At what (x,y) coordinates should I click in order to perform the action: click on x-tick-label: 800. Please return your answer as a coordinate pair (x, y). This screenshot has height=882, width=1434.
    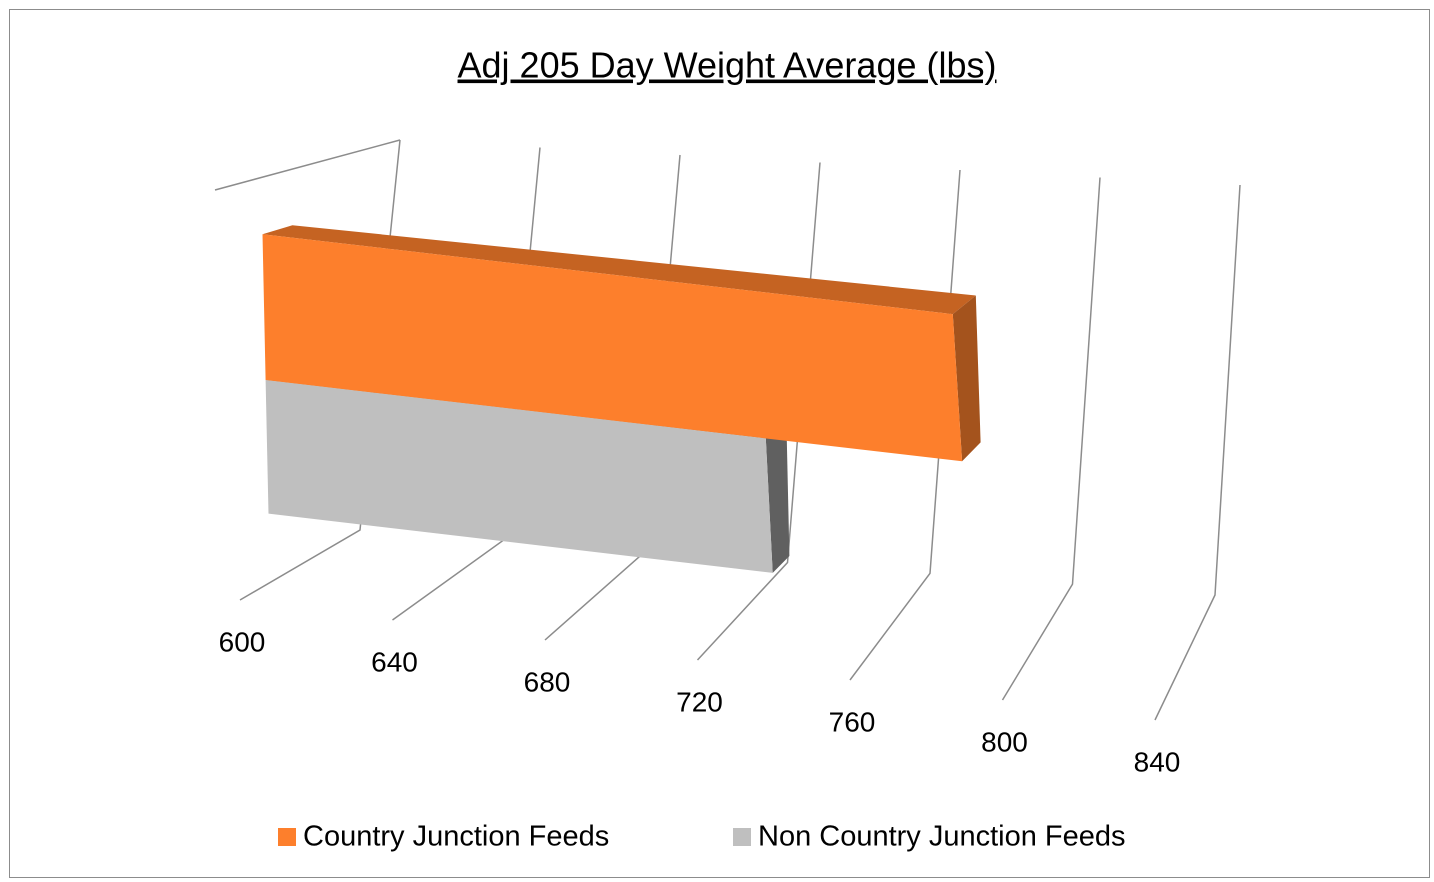
    Looking at the image, I should click on (1004, 741).